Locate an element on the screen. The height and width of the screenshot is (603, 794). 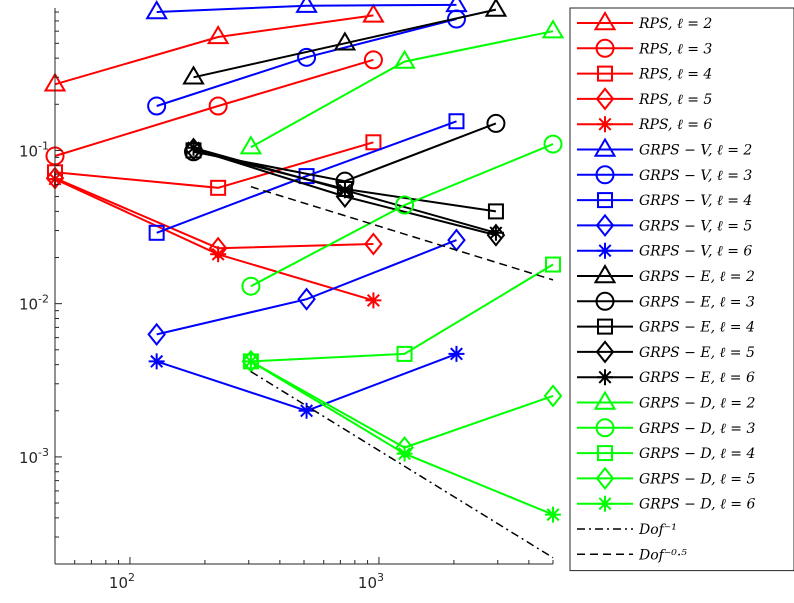
legend-label: GRPS − D, ℓ = 4 is located at coordinates (697, 454).